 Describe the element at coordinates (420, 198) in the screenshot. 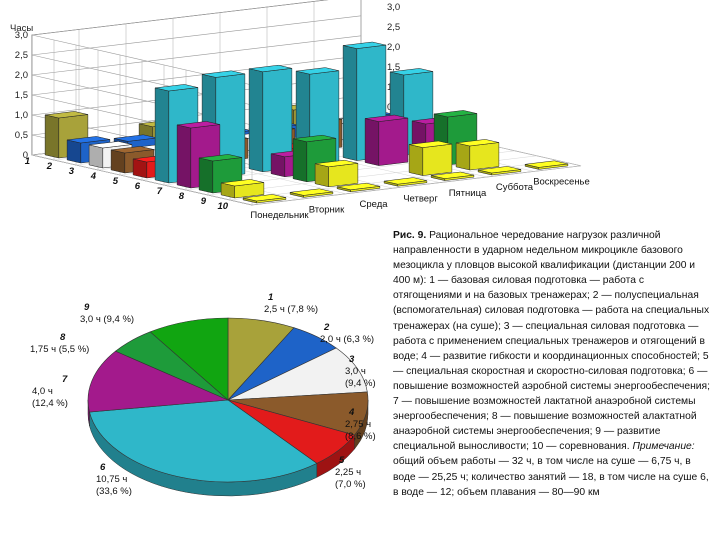

I see `day-axis-label: Четверг` at that location.